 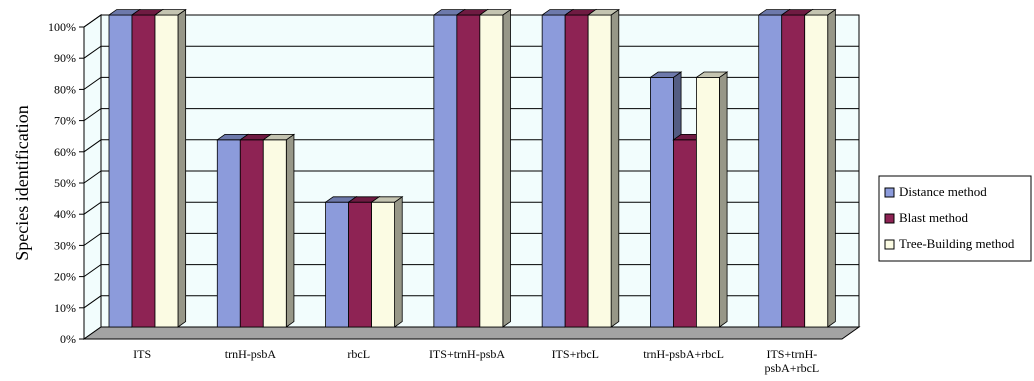 What do you see at coordinates (791, 368) in the screenshot?
I see `x-category-label: psbA+rbcL` at bounding box center [791, 368].